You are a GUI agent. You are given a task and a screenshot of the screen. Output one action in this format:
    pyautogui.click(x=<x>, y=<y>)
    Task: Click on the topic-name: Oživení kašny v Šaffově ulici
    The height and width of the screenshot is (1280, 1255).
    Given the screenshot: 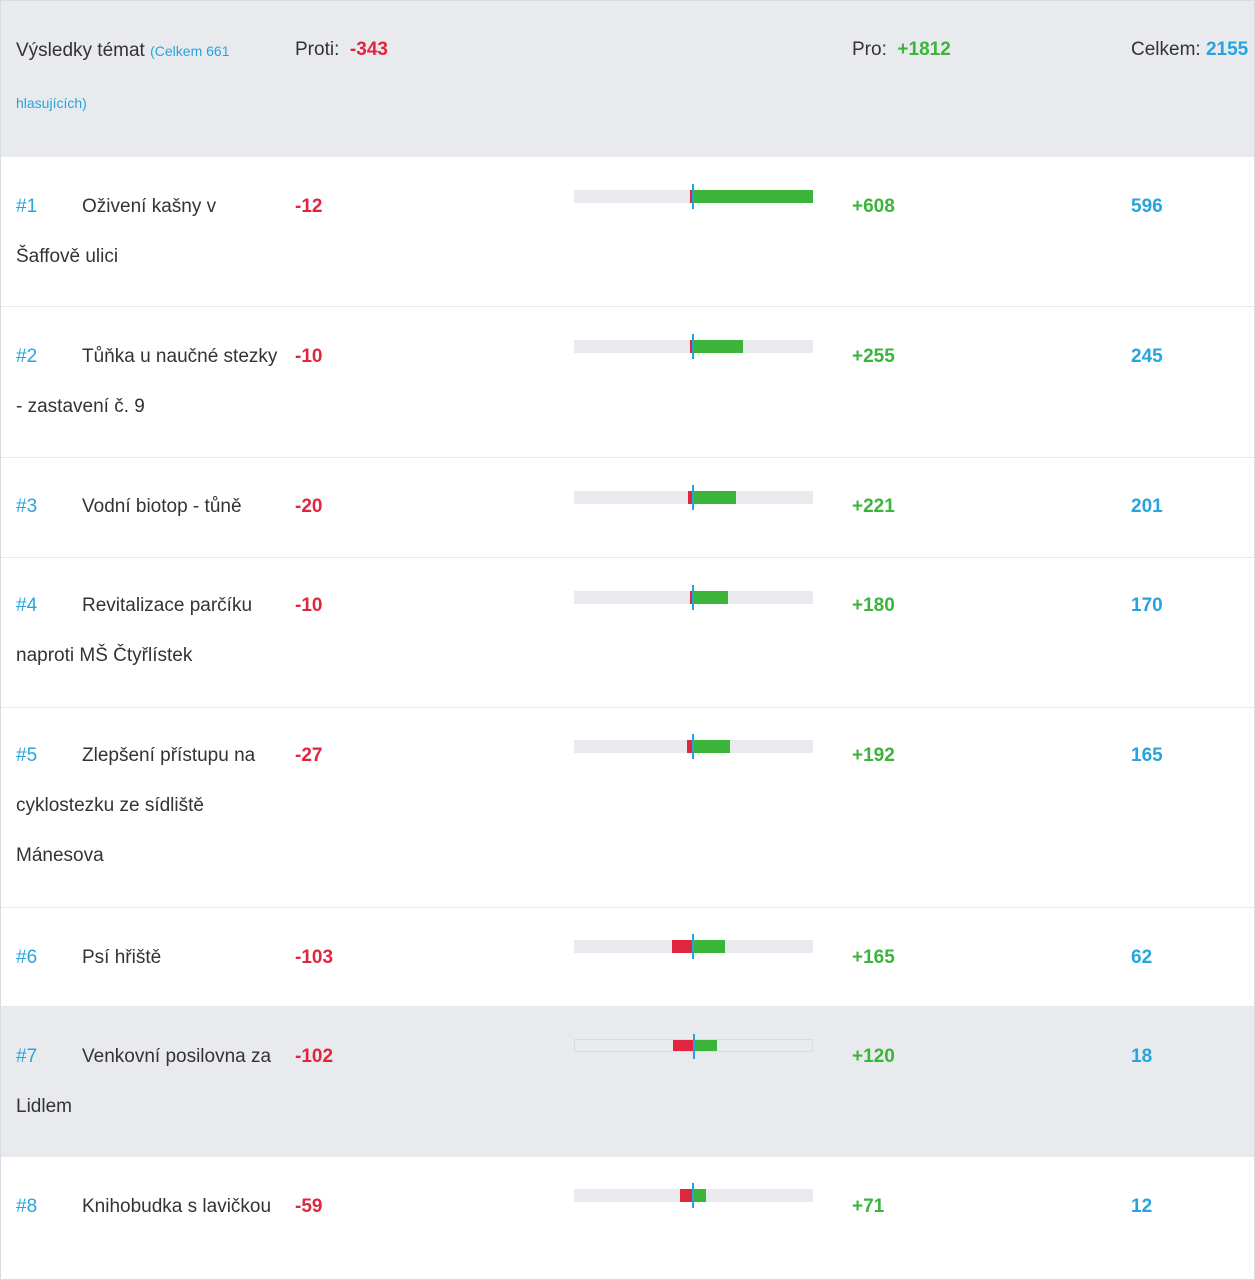 What is the action you would take?
    pyautogui.click(x=116, y=231)
    